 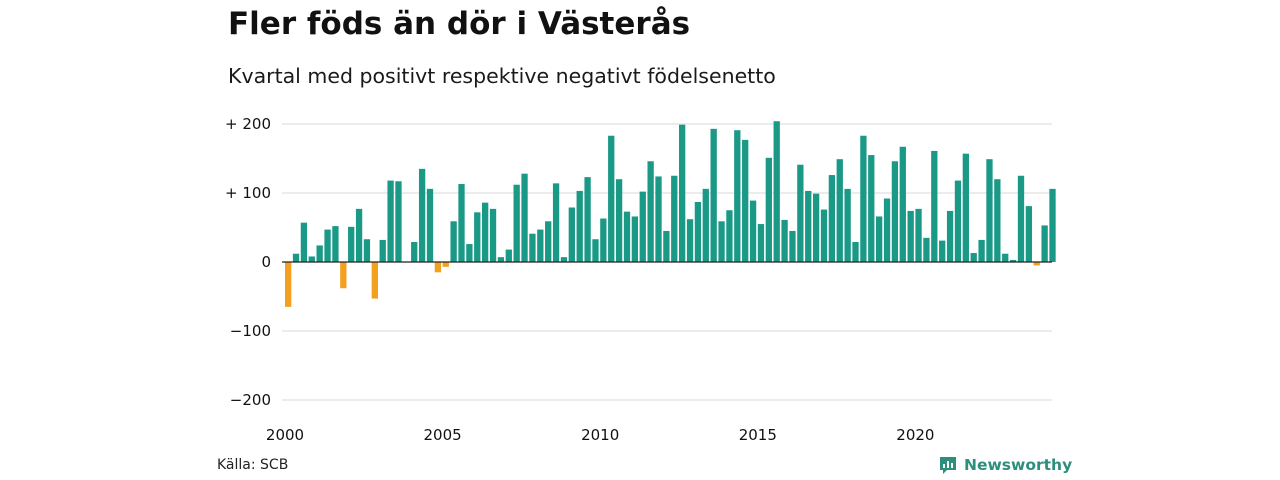 I want to click on x-tick-label: 2005, so click(x=443, y=435).